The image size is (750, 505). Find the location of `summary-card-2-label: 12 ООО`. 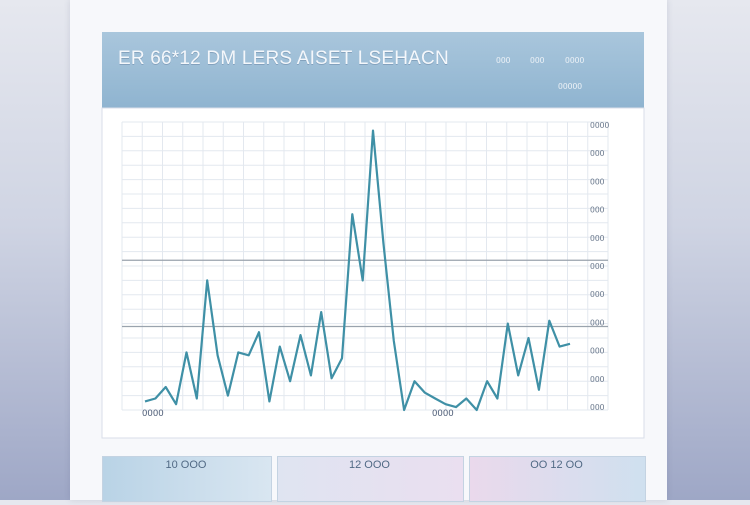

summary-card-2-label: 12 ООО is located at coordinates (369, 465).